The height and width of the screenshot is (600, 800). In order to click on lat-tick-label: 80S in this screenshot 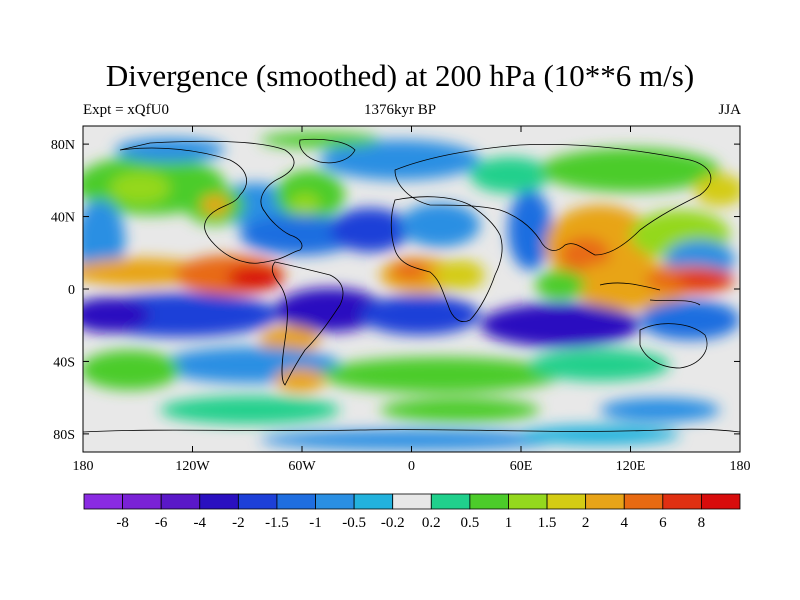, I will do `click(64, 435)`.